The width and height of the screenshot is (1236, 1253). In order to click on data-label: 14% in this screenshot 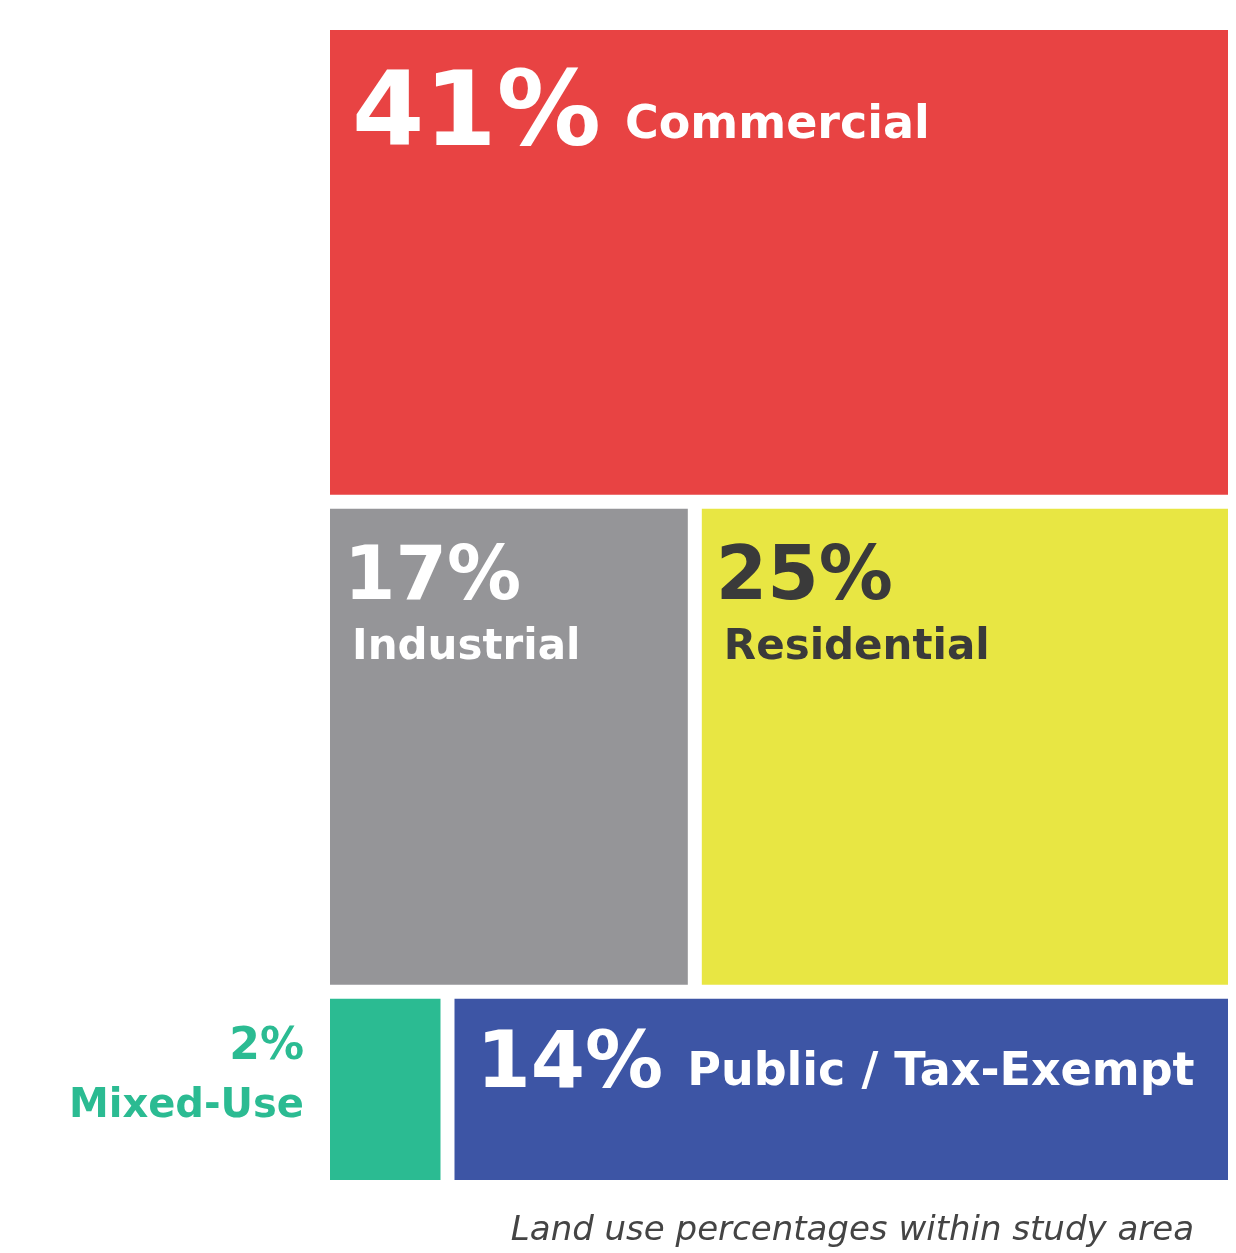, I will do `click(570, 1059)`.